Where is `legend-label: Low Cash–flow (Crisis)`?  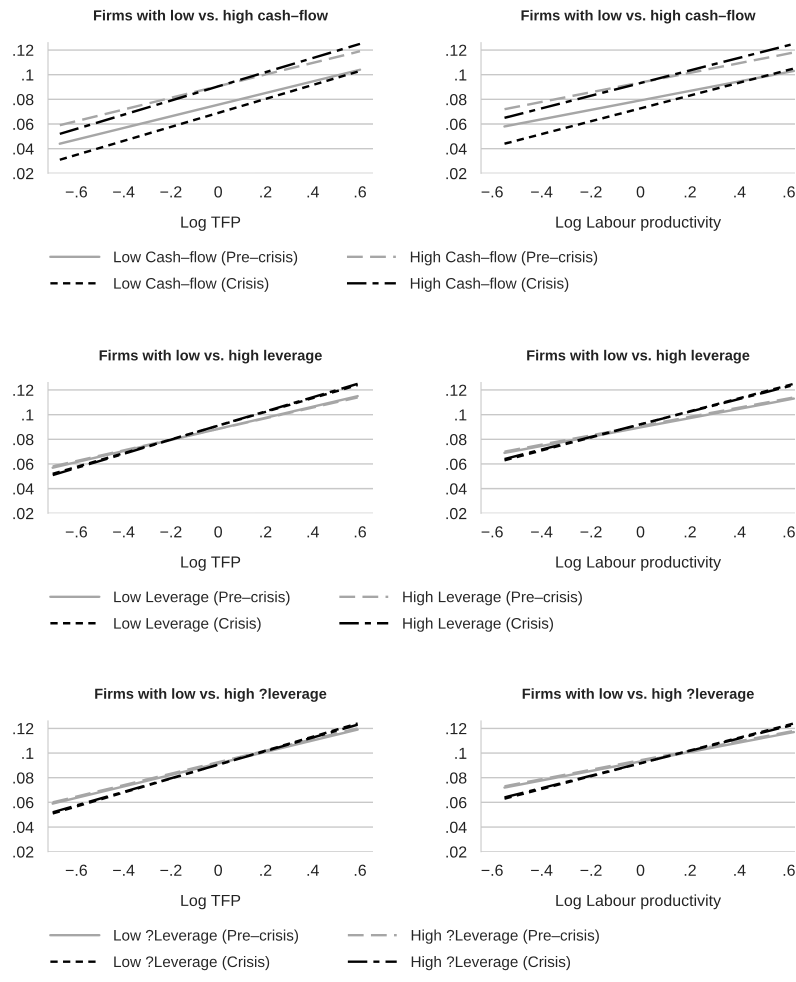
legend-label: Low Cash–flow (Crisis) is located at coordinates (191, 285).